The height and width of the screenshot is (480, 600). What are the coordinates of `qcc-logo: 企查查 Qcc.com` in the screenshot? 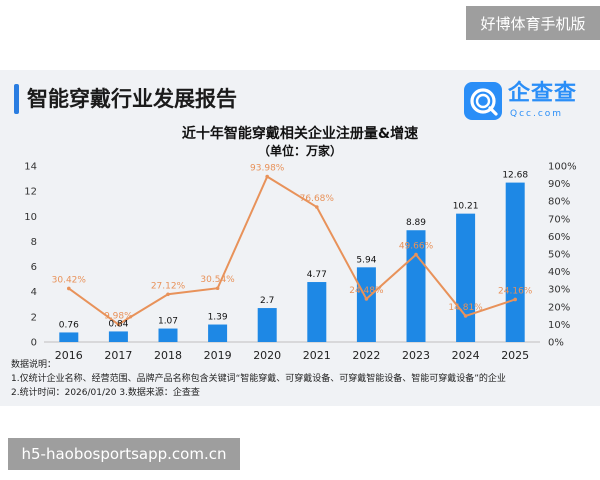 It's located at (525, 102).